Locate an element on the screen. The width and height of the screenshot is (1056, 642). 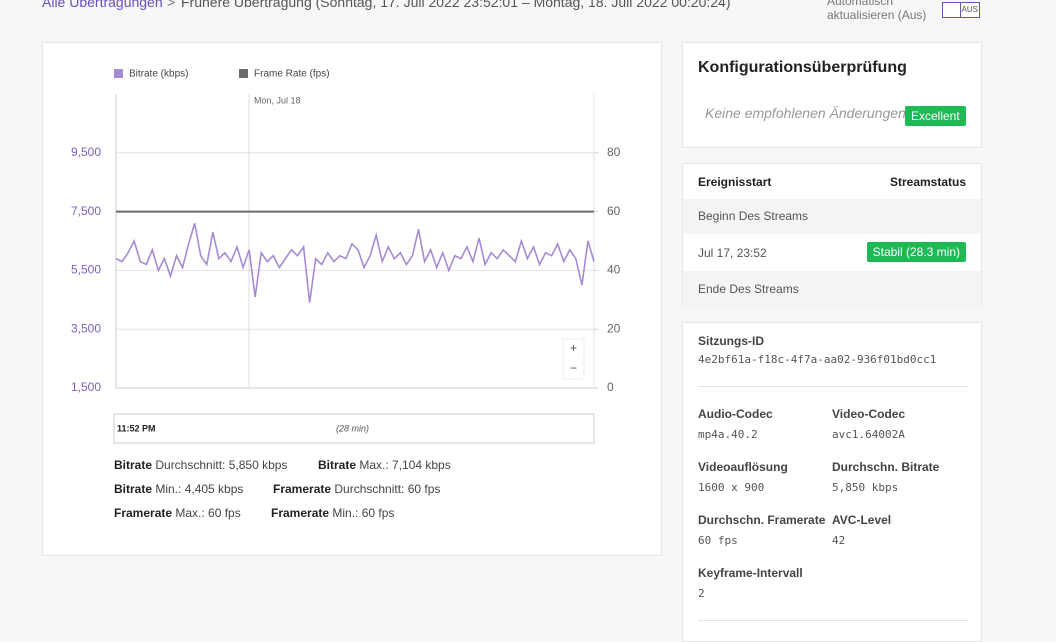
zoom-button: + is located at coordinates (573, 348).